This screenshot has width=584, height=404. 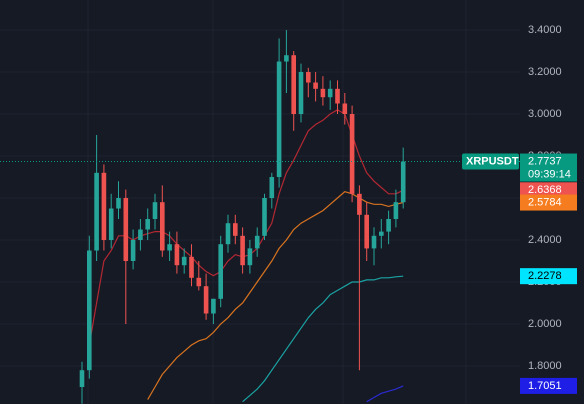 What do you see at coordinates (549, 174) in the screenshot?
I see `countdown-label: 09:39:14` at bounding box center [549, 174].